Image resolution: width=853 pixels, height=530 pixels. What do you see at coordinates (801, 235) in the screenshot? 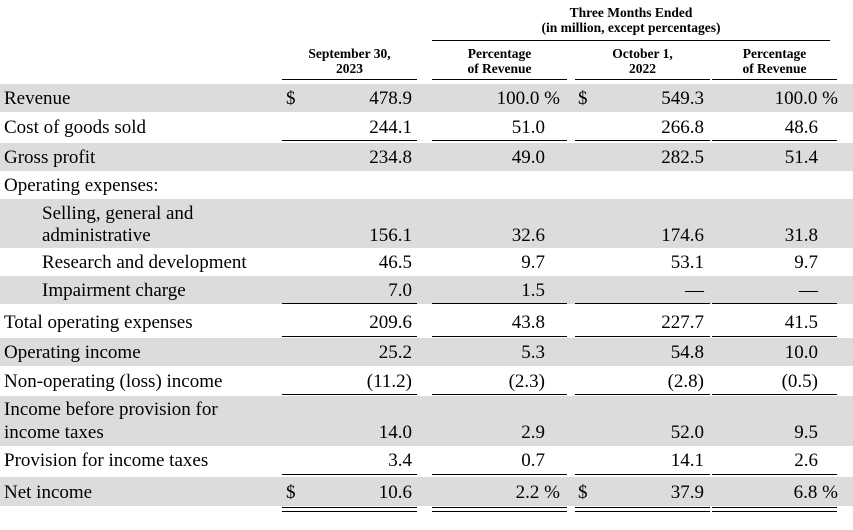
I see `pct-2022: 31.8` at bounding box center [801, 235].